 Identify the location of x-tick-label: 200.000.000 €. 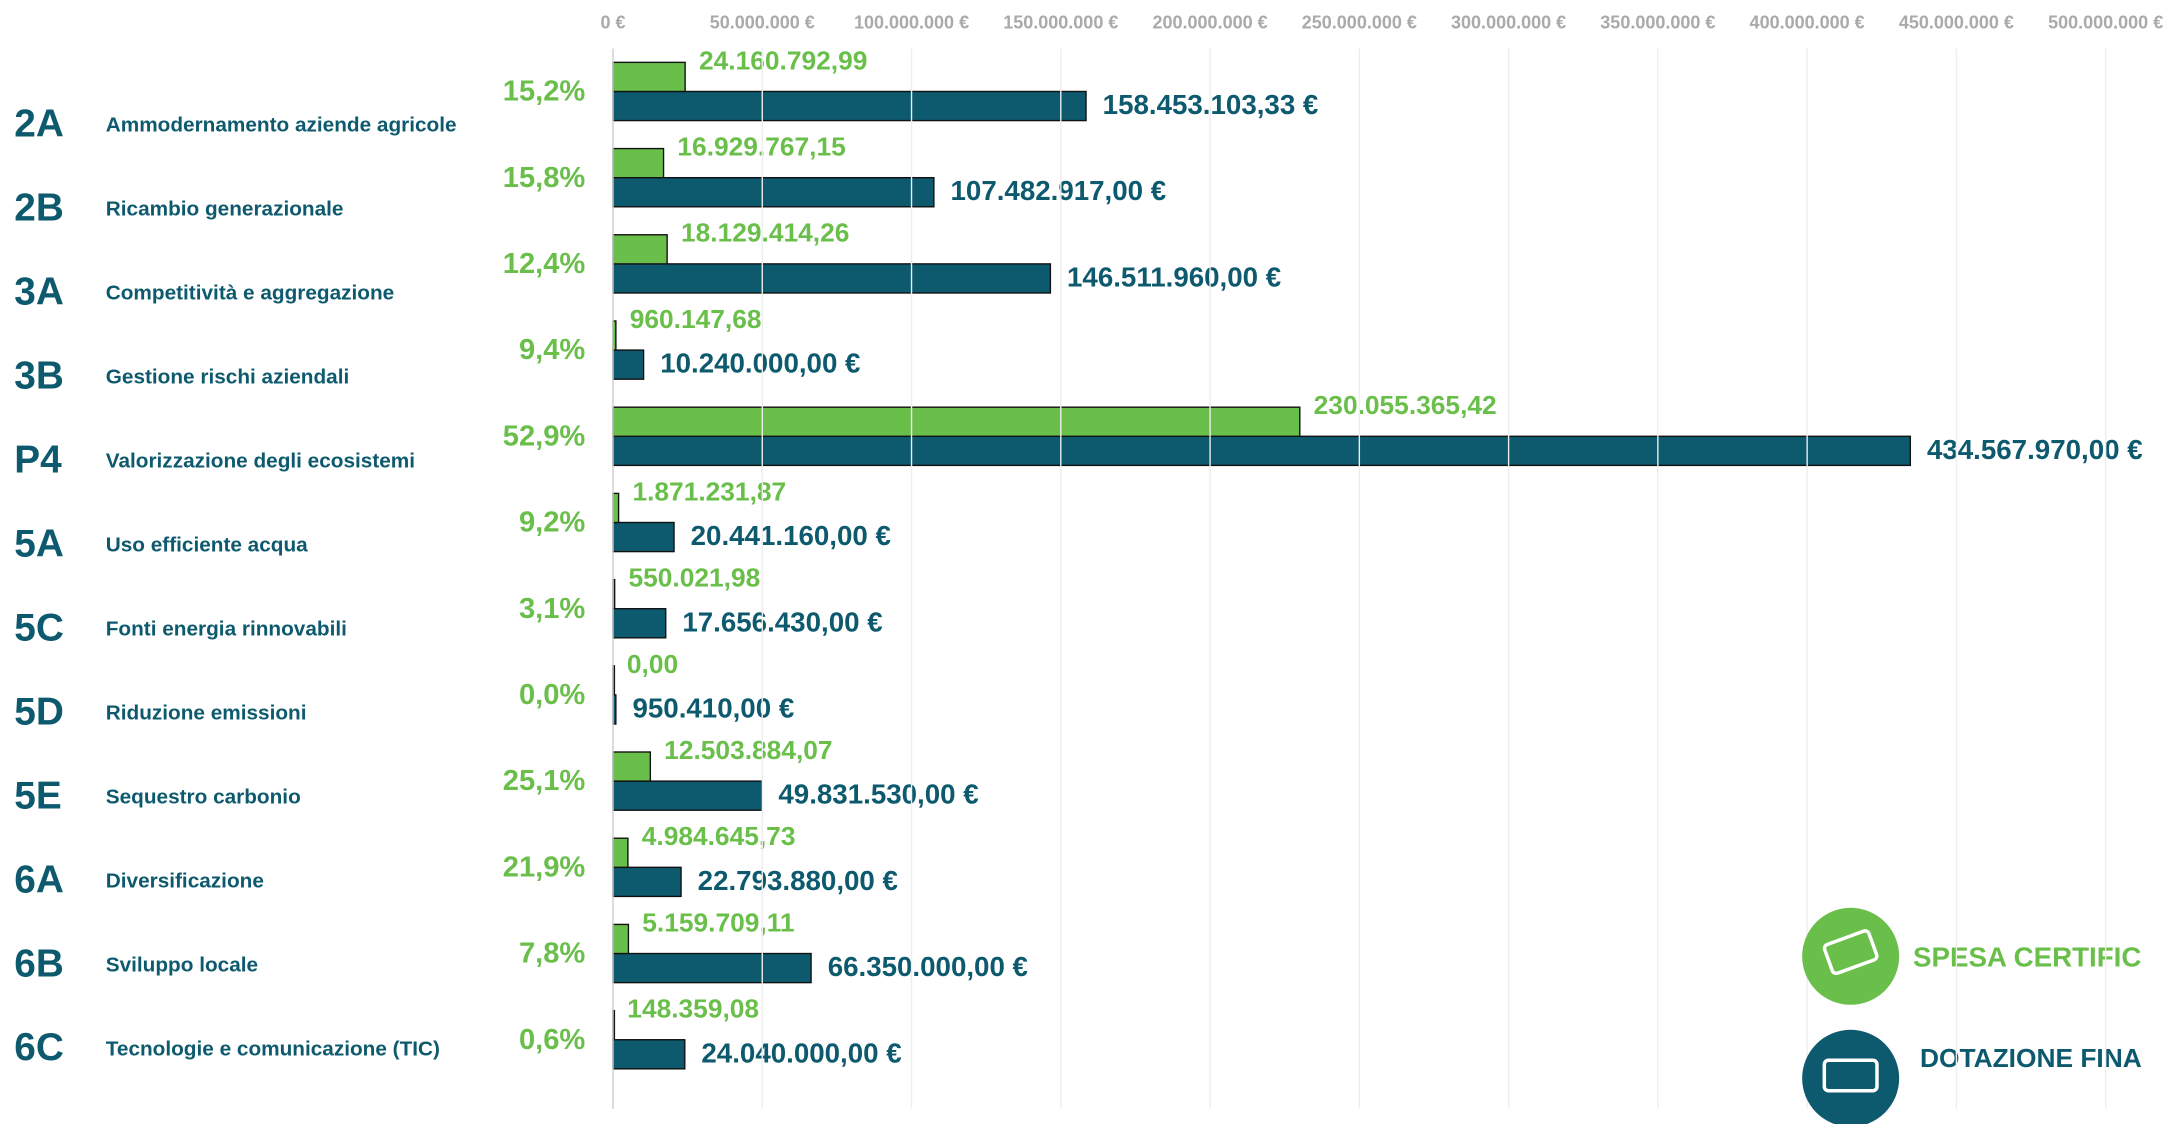
(1210, 22).